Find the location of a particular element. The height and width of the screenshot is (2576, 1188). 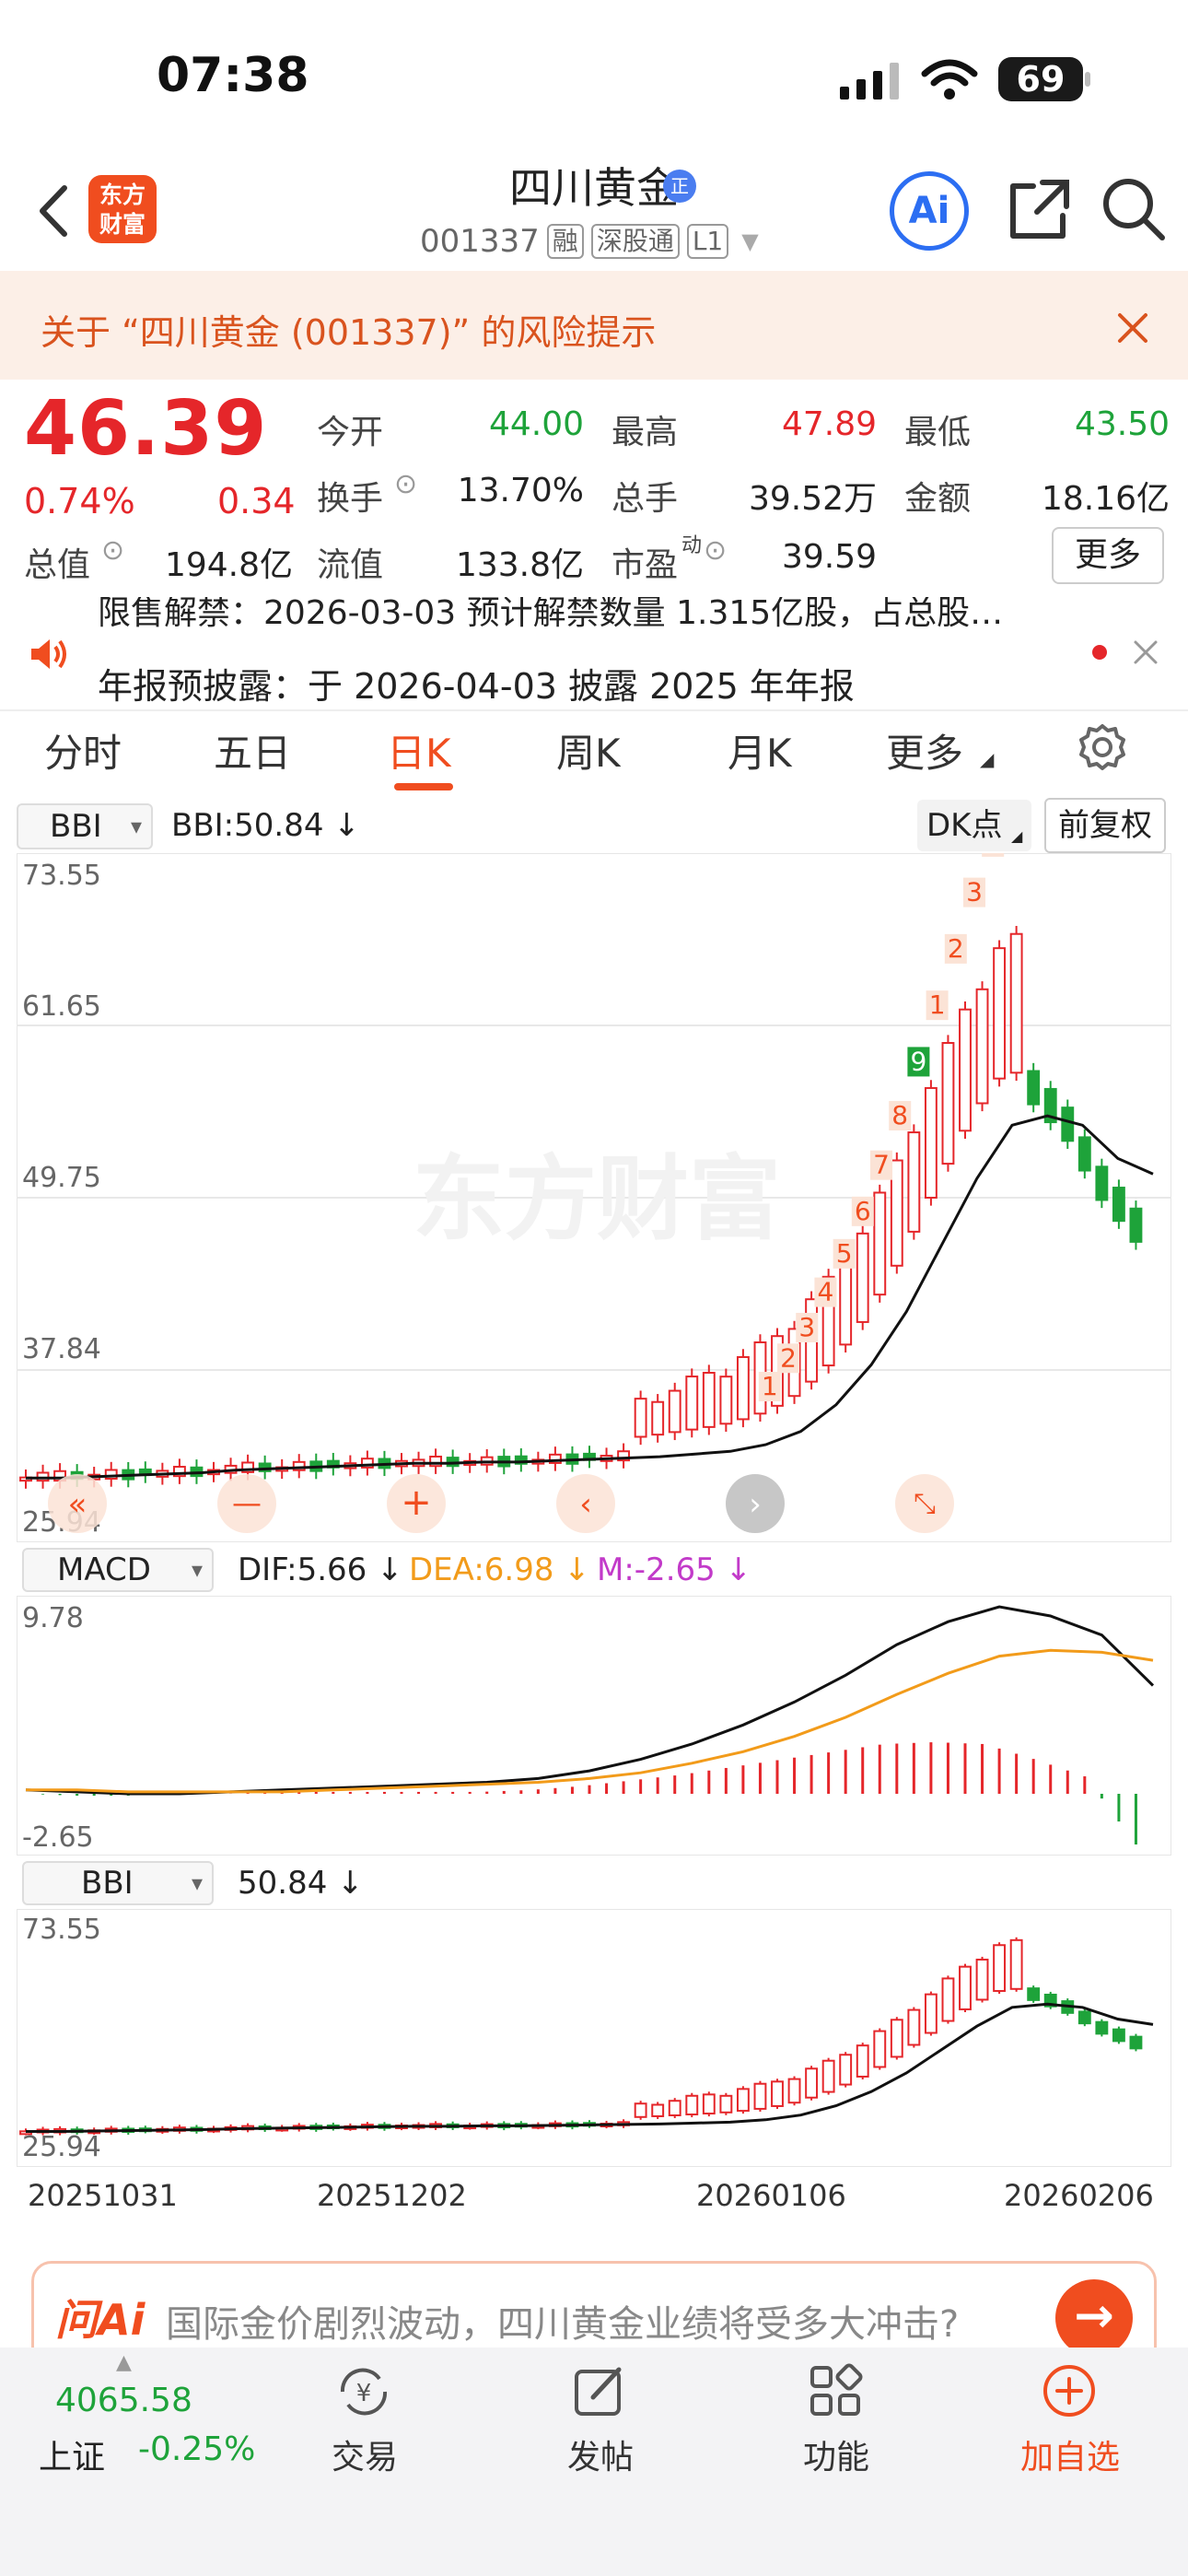

tab-intraday: 分时 is located at coordinates (83, 753).